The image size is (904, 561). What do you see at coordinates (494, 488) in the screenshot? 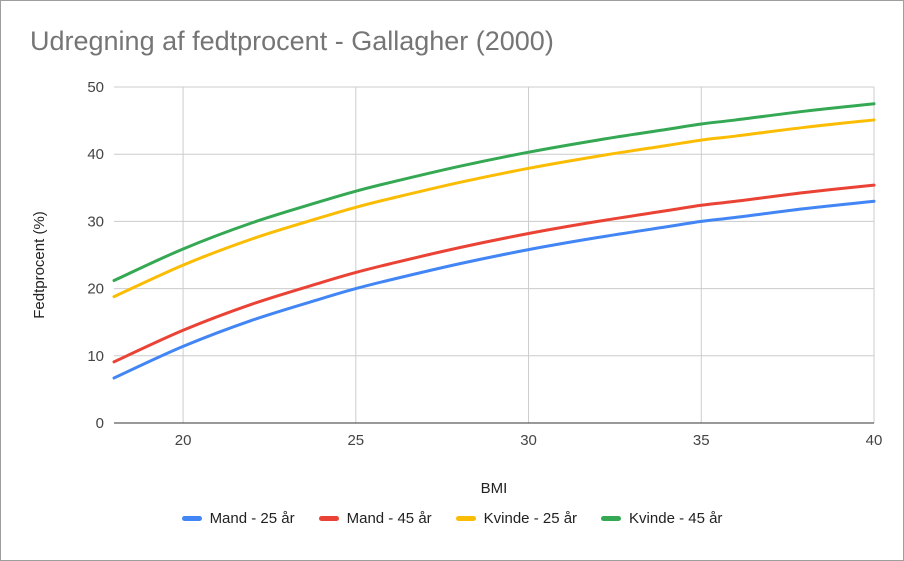
I see `x-axis-title: BMI` at bounding box center [494, 488].